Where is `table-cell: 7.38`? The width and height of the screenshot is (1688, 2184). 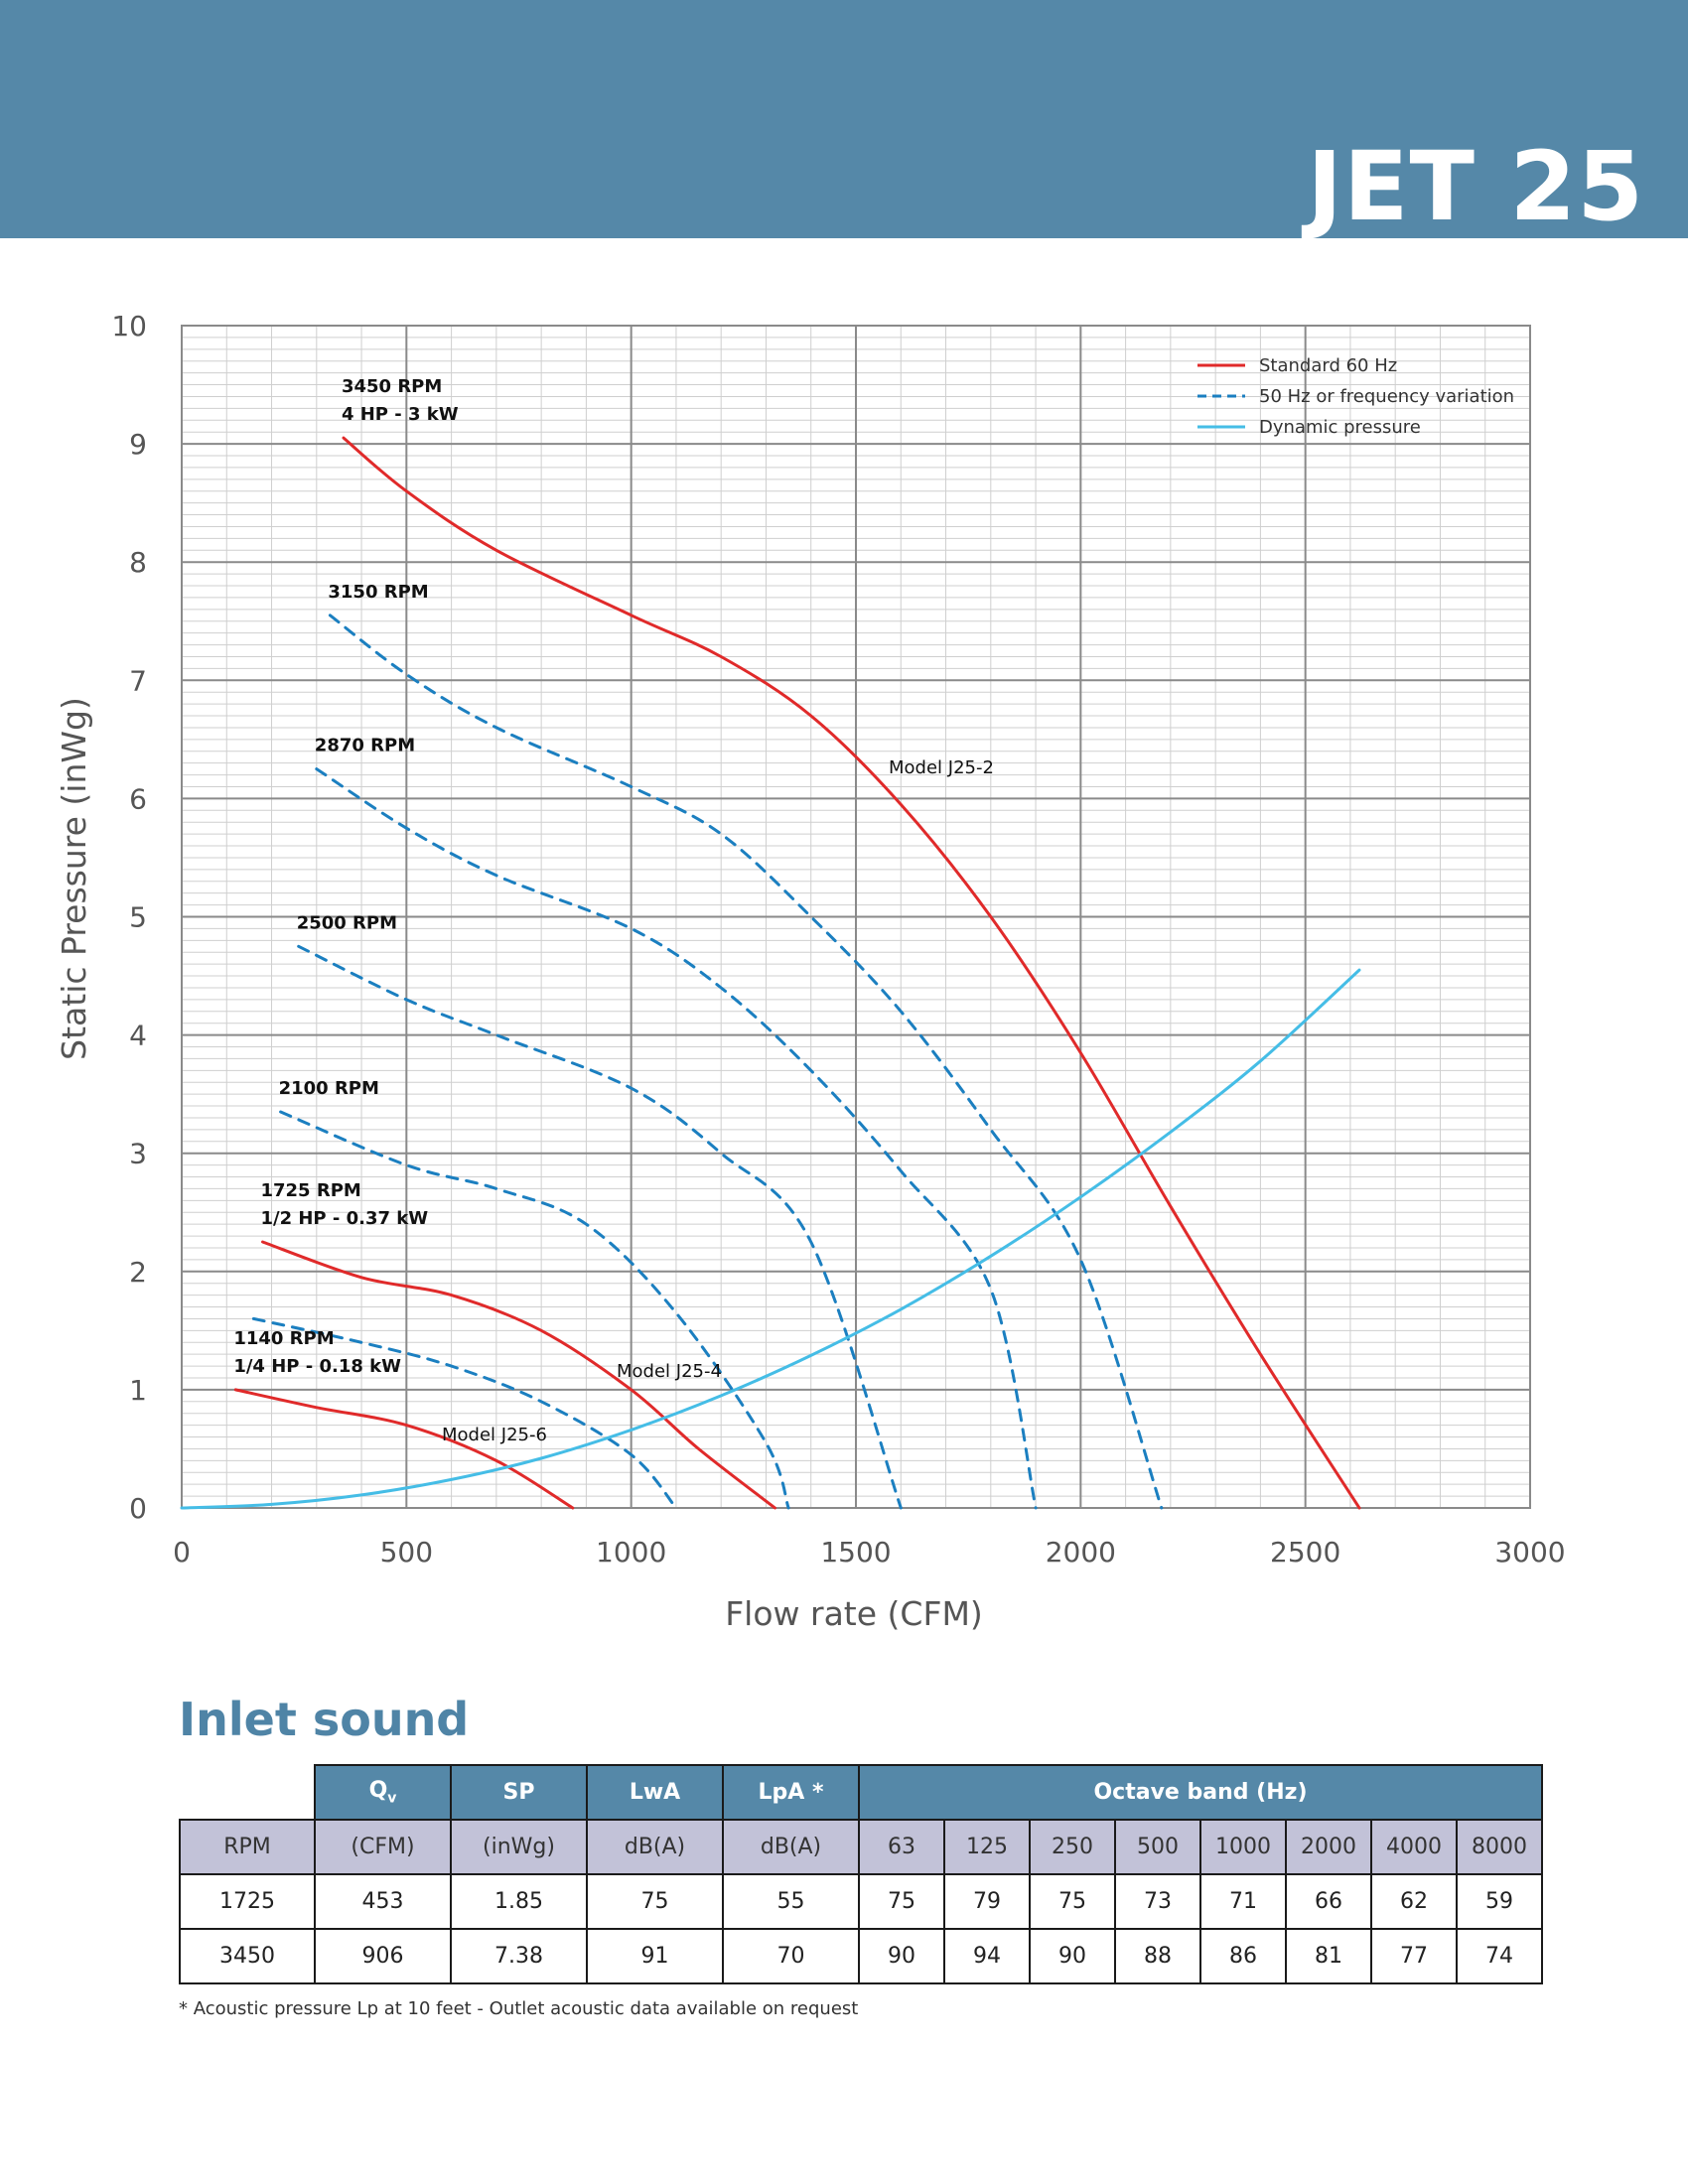
table-cell: 7.38 is located at coordinates (519, 1956).